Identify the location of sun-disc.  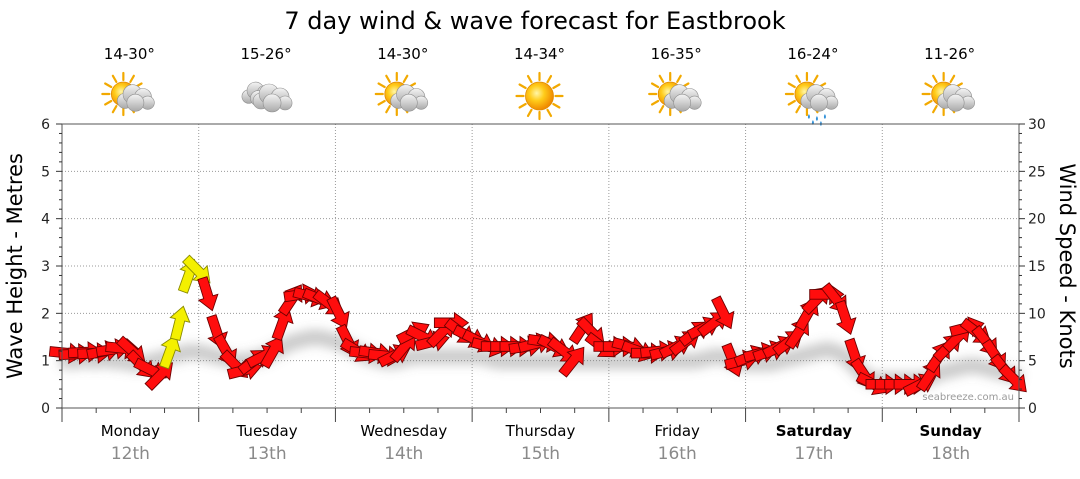
(539, 96).